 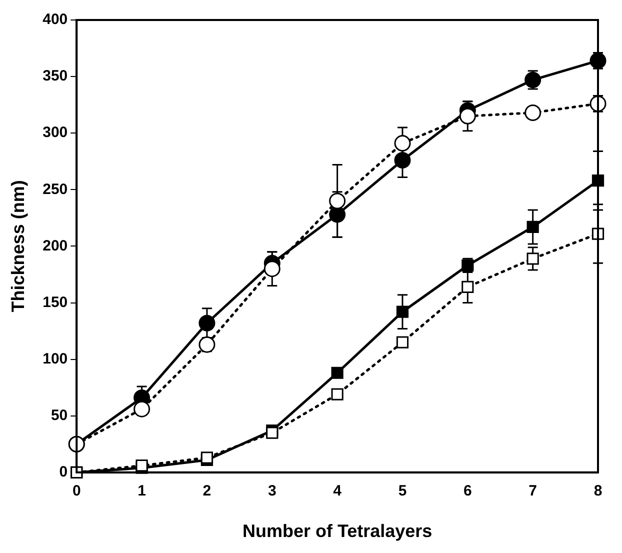 I want to click on x-tick-label: 6, so click(x=467, y=491).